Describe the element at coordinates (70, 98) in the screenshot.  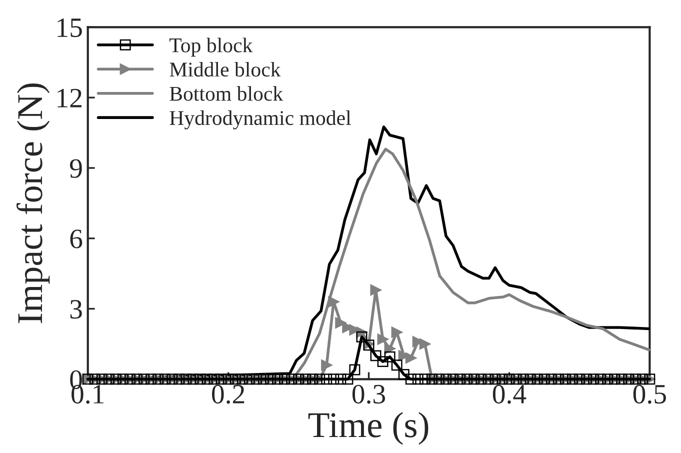
I see `y-tick-label: 12` at that location.